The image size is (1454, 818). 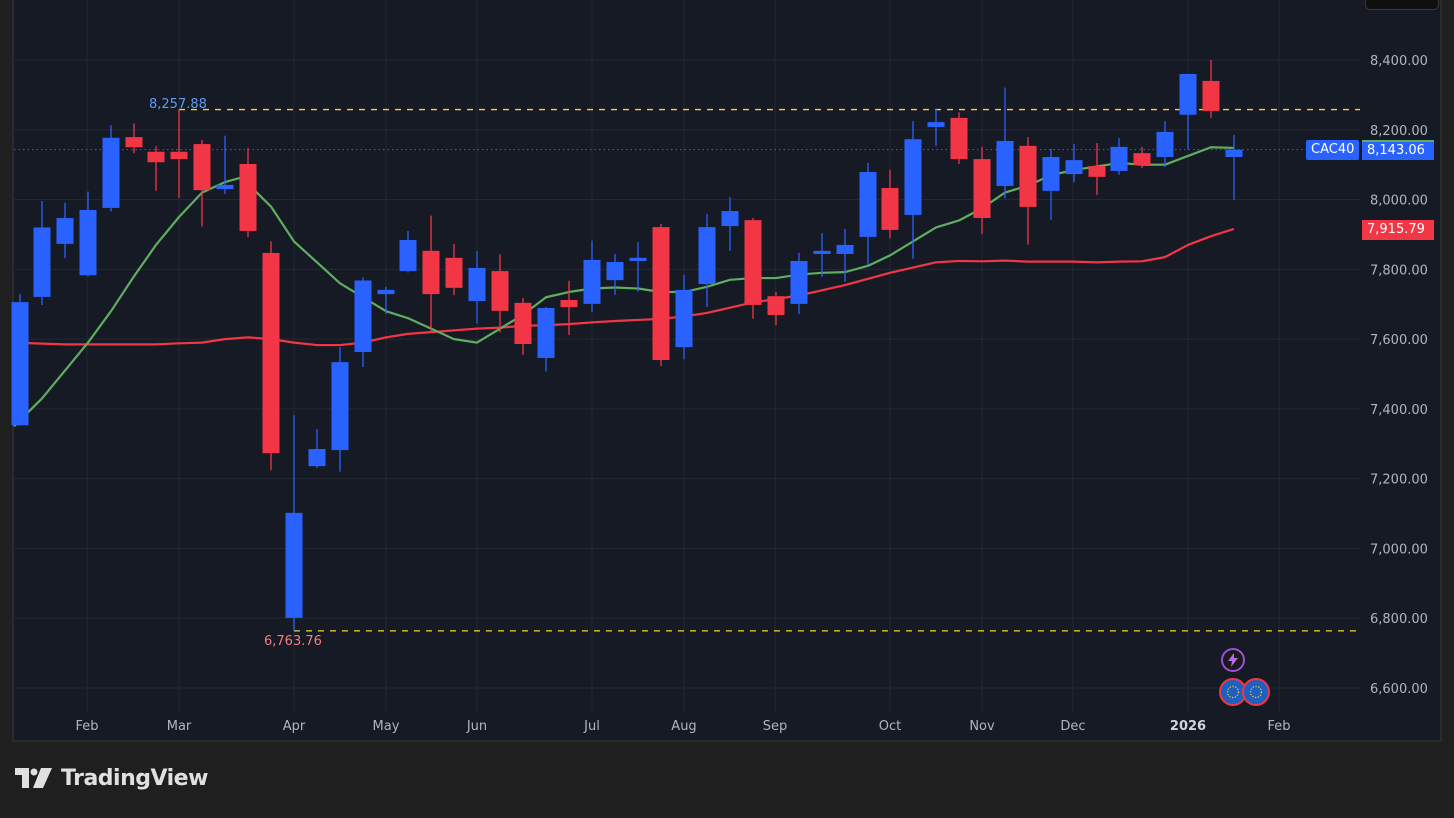 I want to click on time-tick-label: Oct, so click(x=890, y=726).